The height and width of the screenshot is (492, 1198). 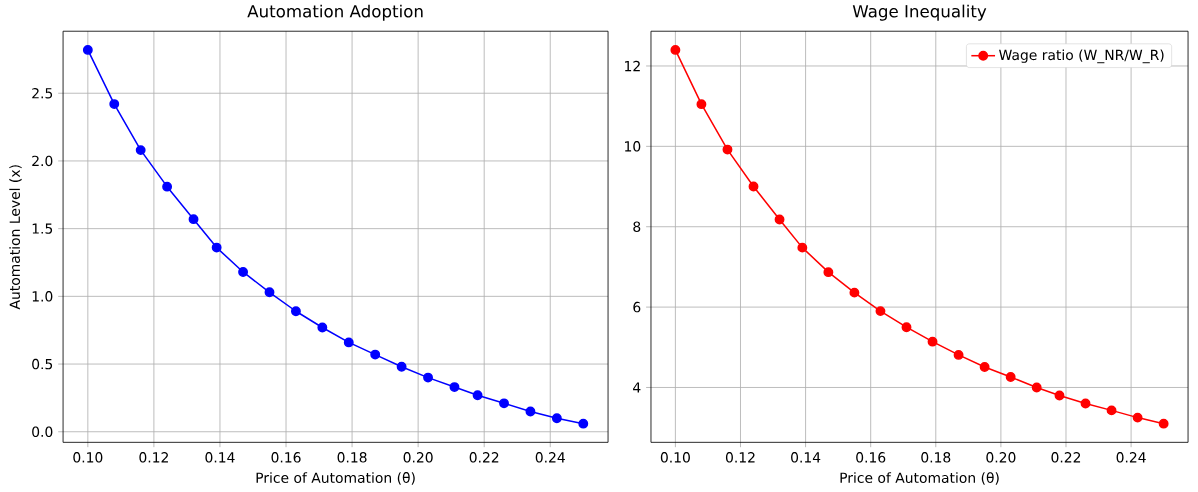 What do you see at coordinates (637, 387) in the screenshot?
I see `y-tick-label: 4` at bounding box center [637, 387].